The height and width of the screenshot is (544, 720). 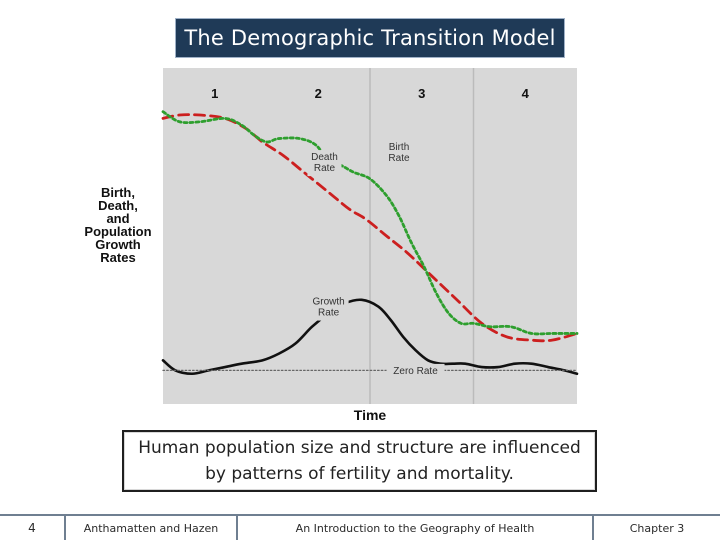 I want to click on x-axis-label: Time, so click(x=370, y=415).